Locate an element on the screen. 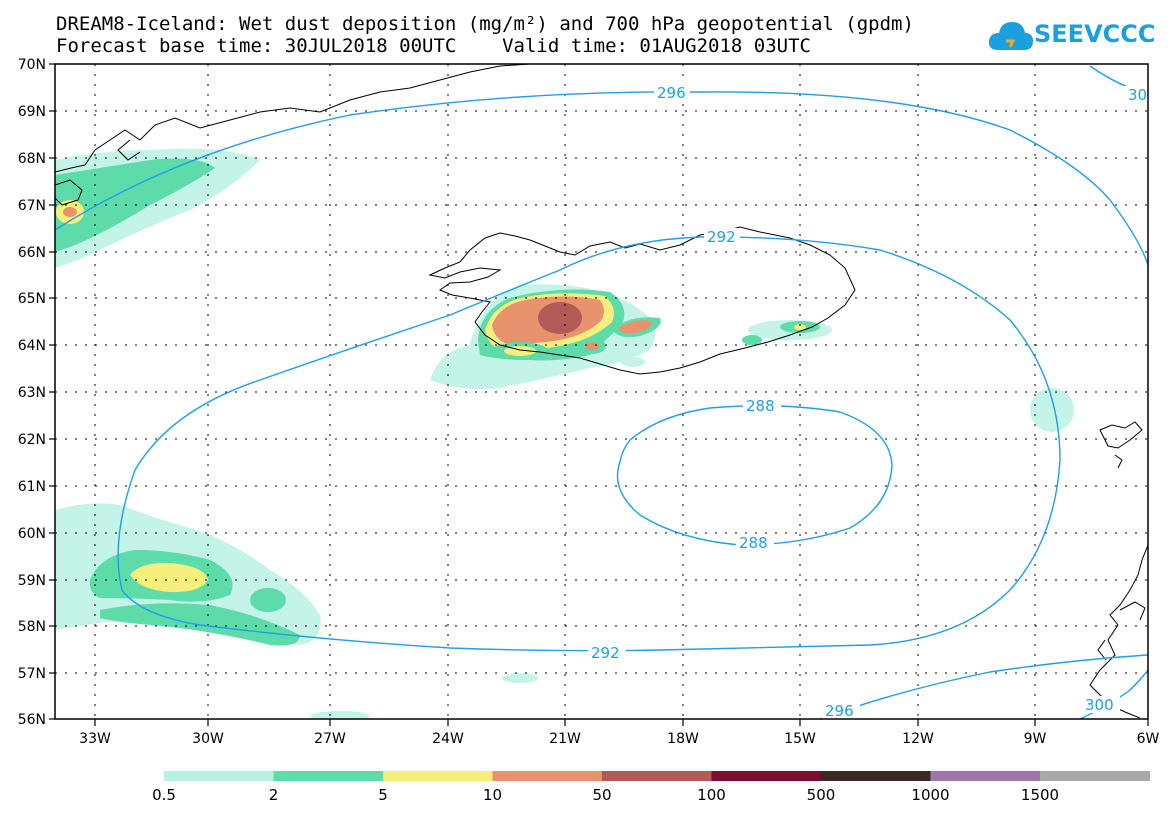 This screenshot has height=815, width=1175. contour-label-288-north: 288 is located at coordinates (760, 406).